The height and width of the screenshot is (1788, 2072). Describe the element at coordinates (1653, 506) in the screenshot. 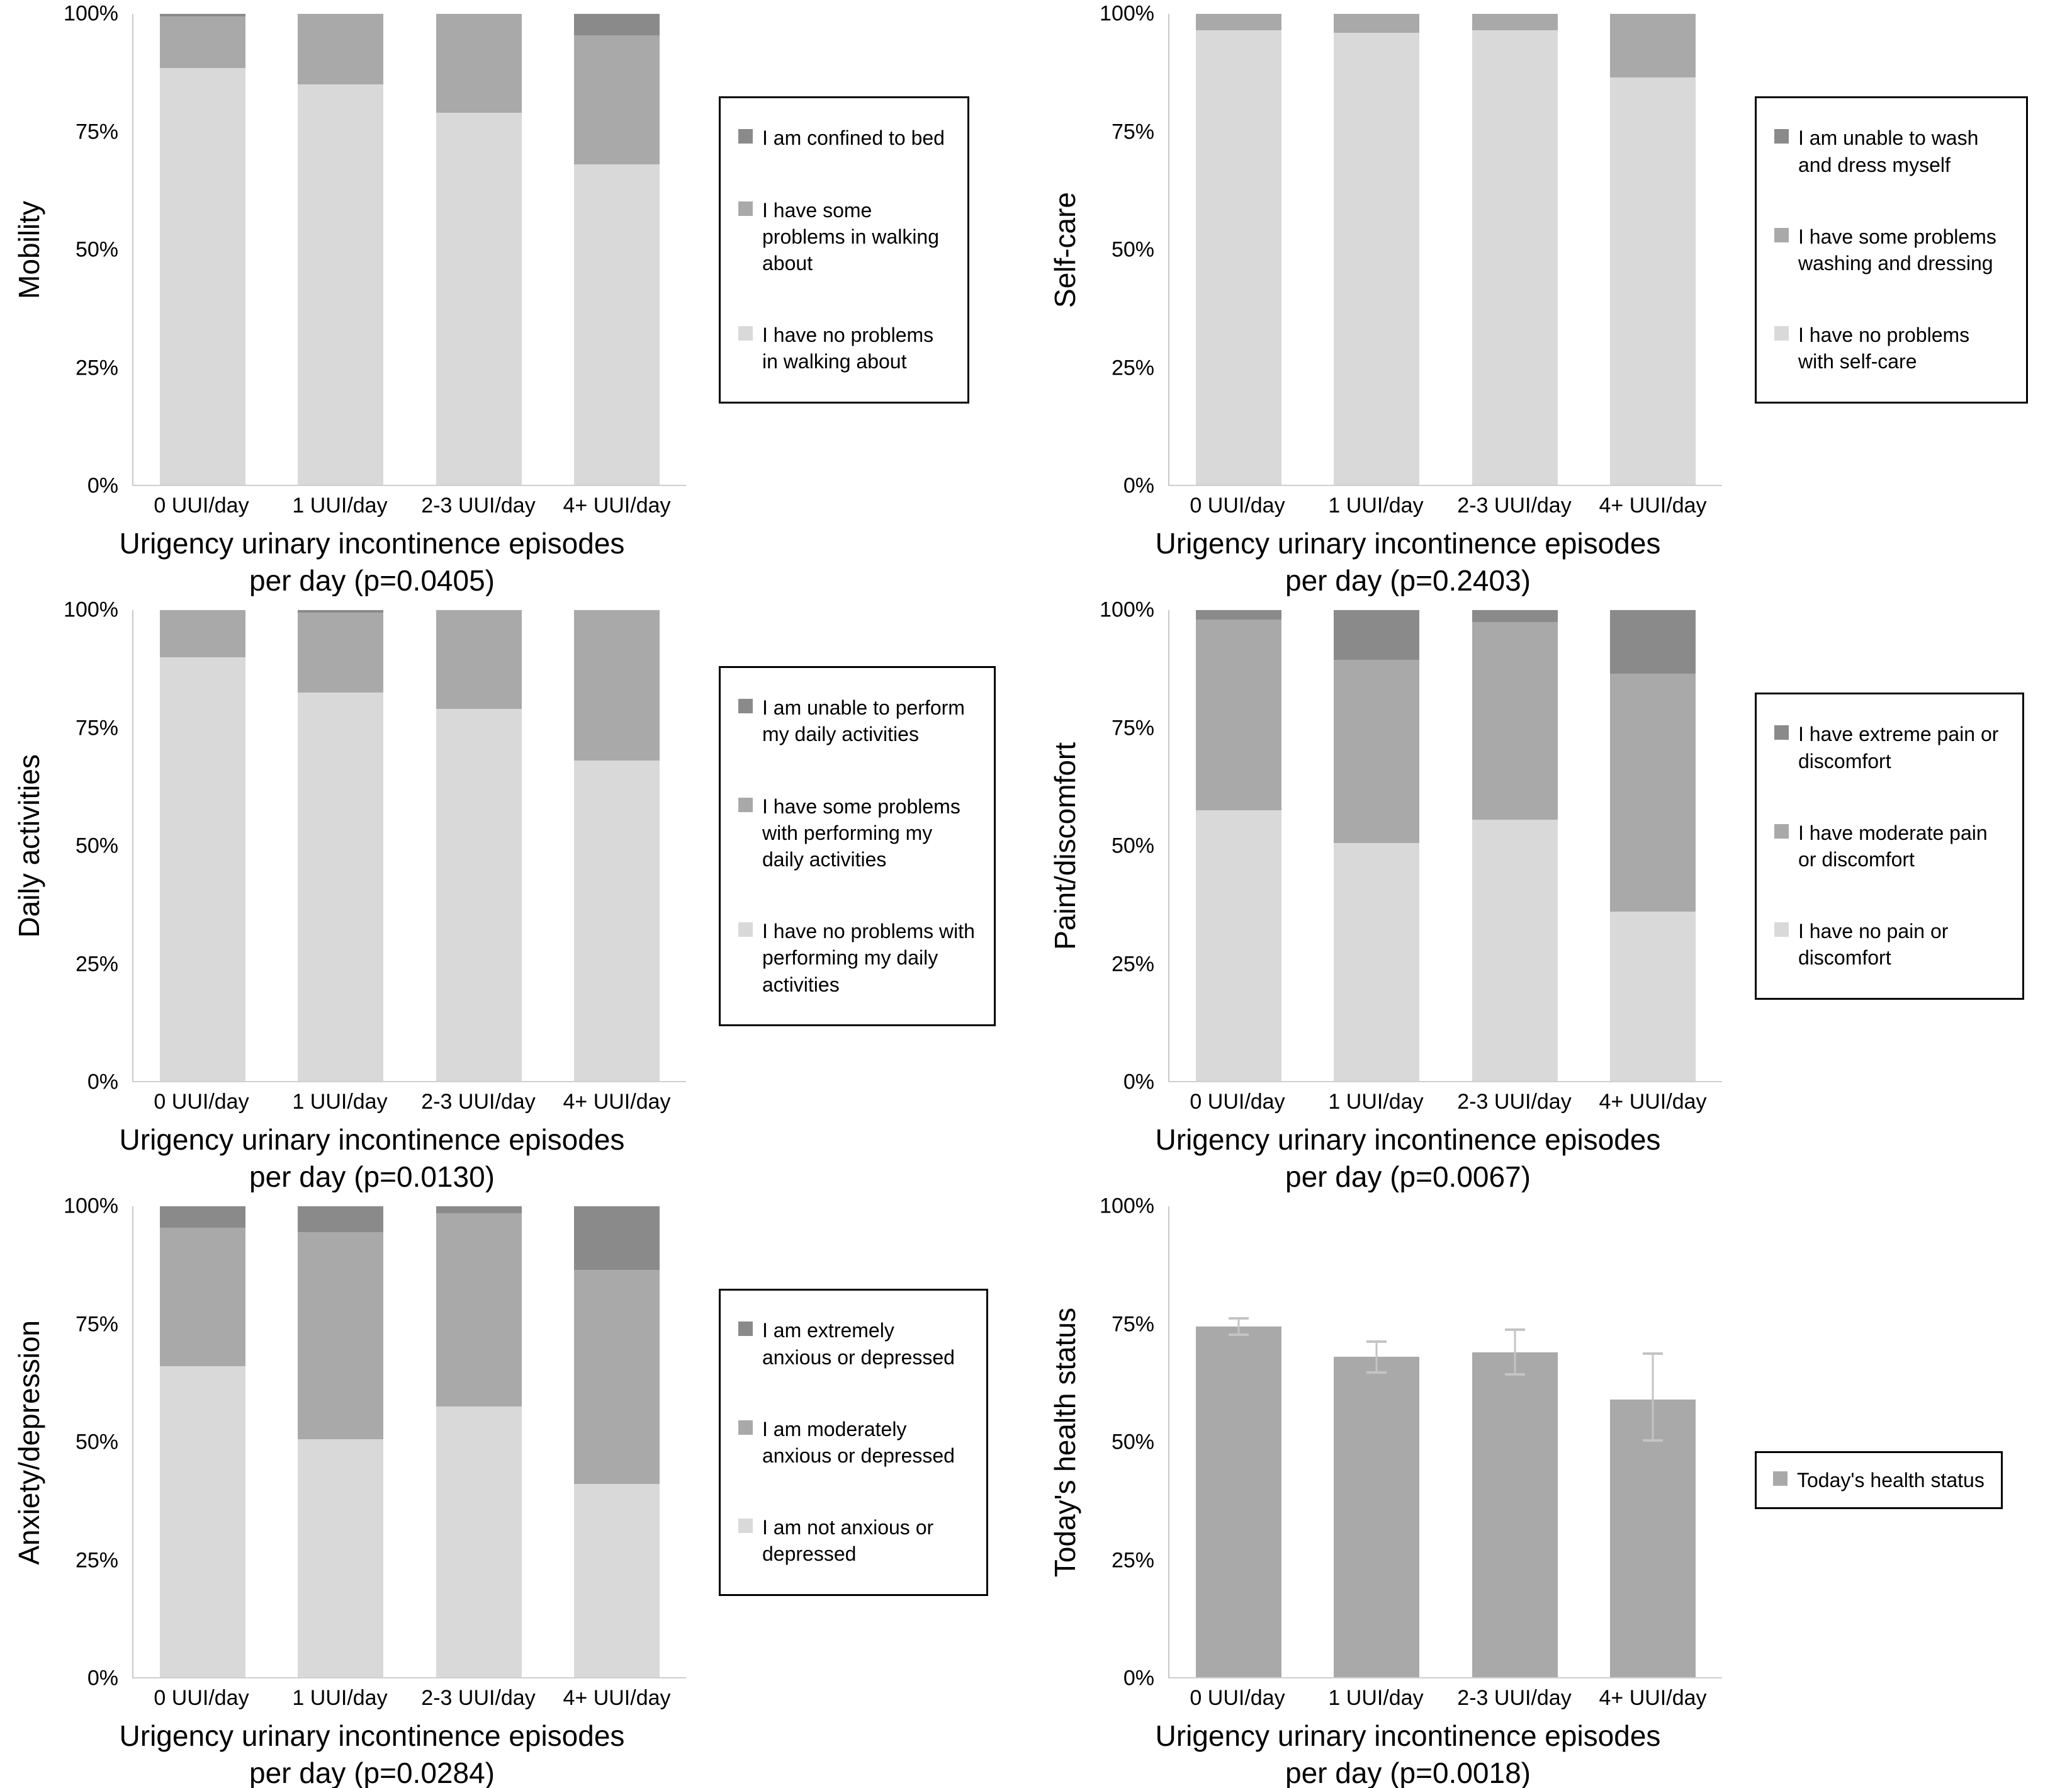

I see `x-tick-label: 4+ UUI/day` at that location.